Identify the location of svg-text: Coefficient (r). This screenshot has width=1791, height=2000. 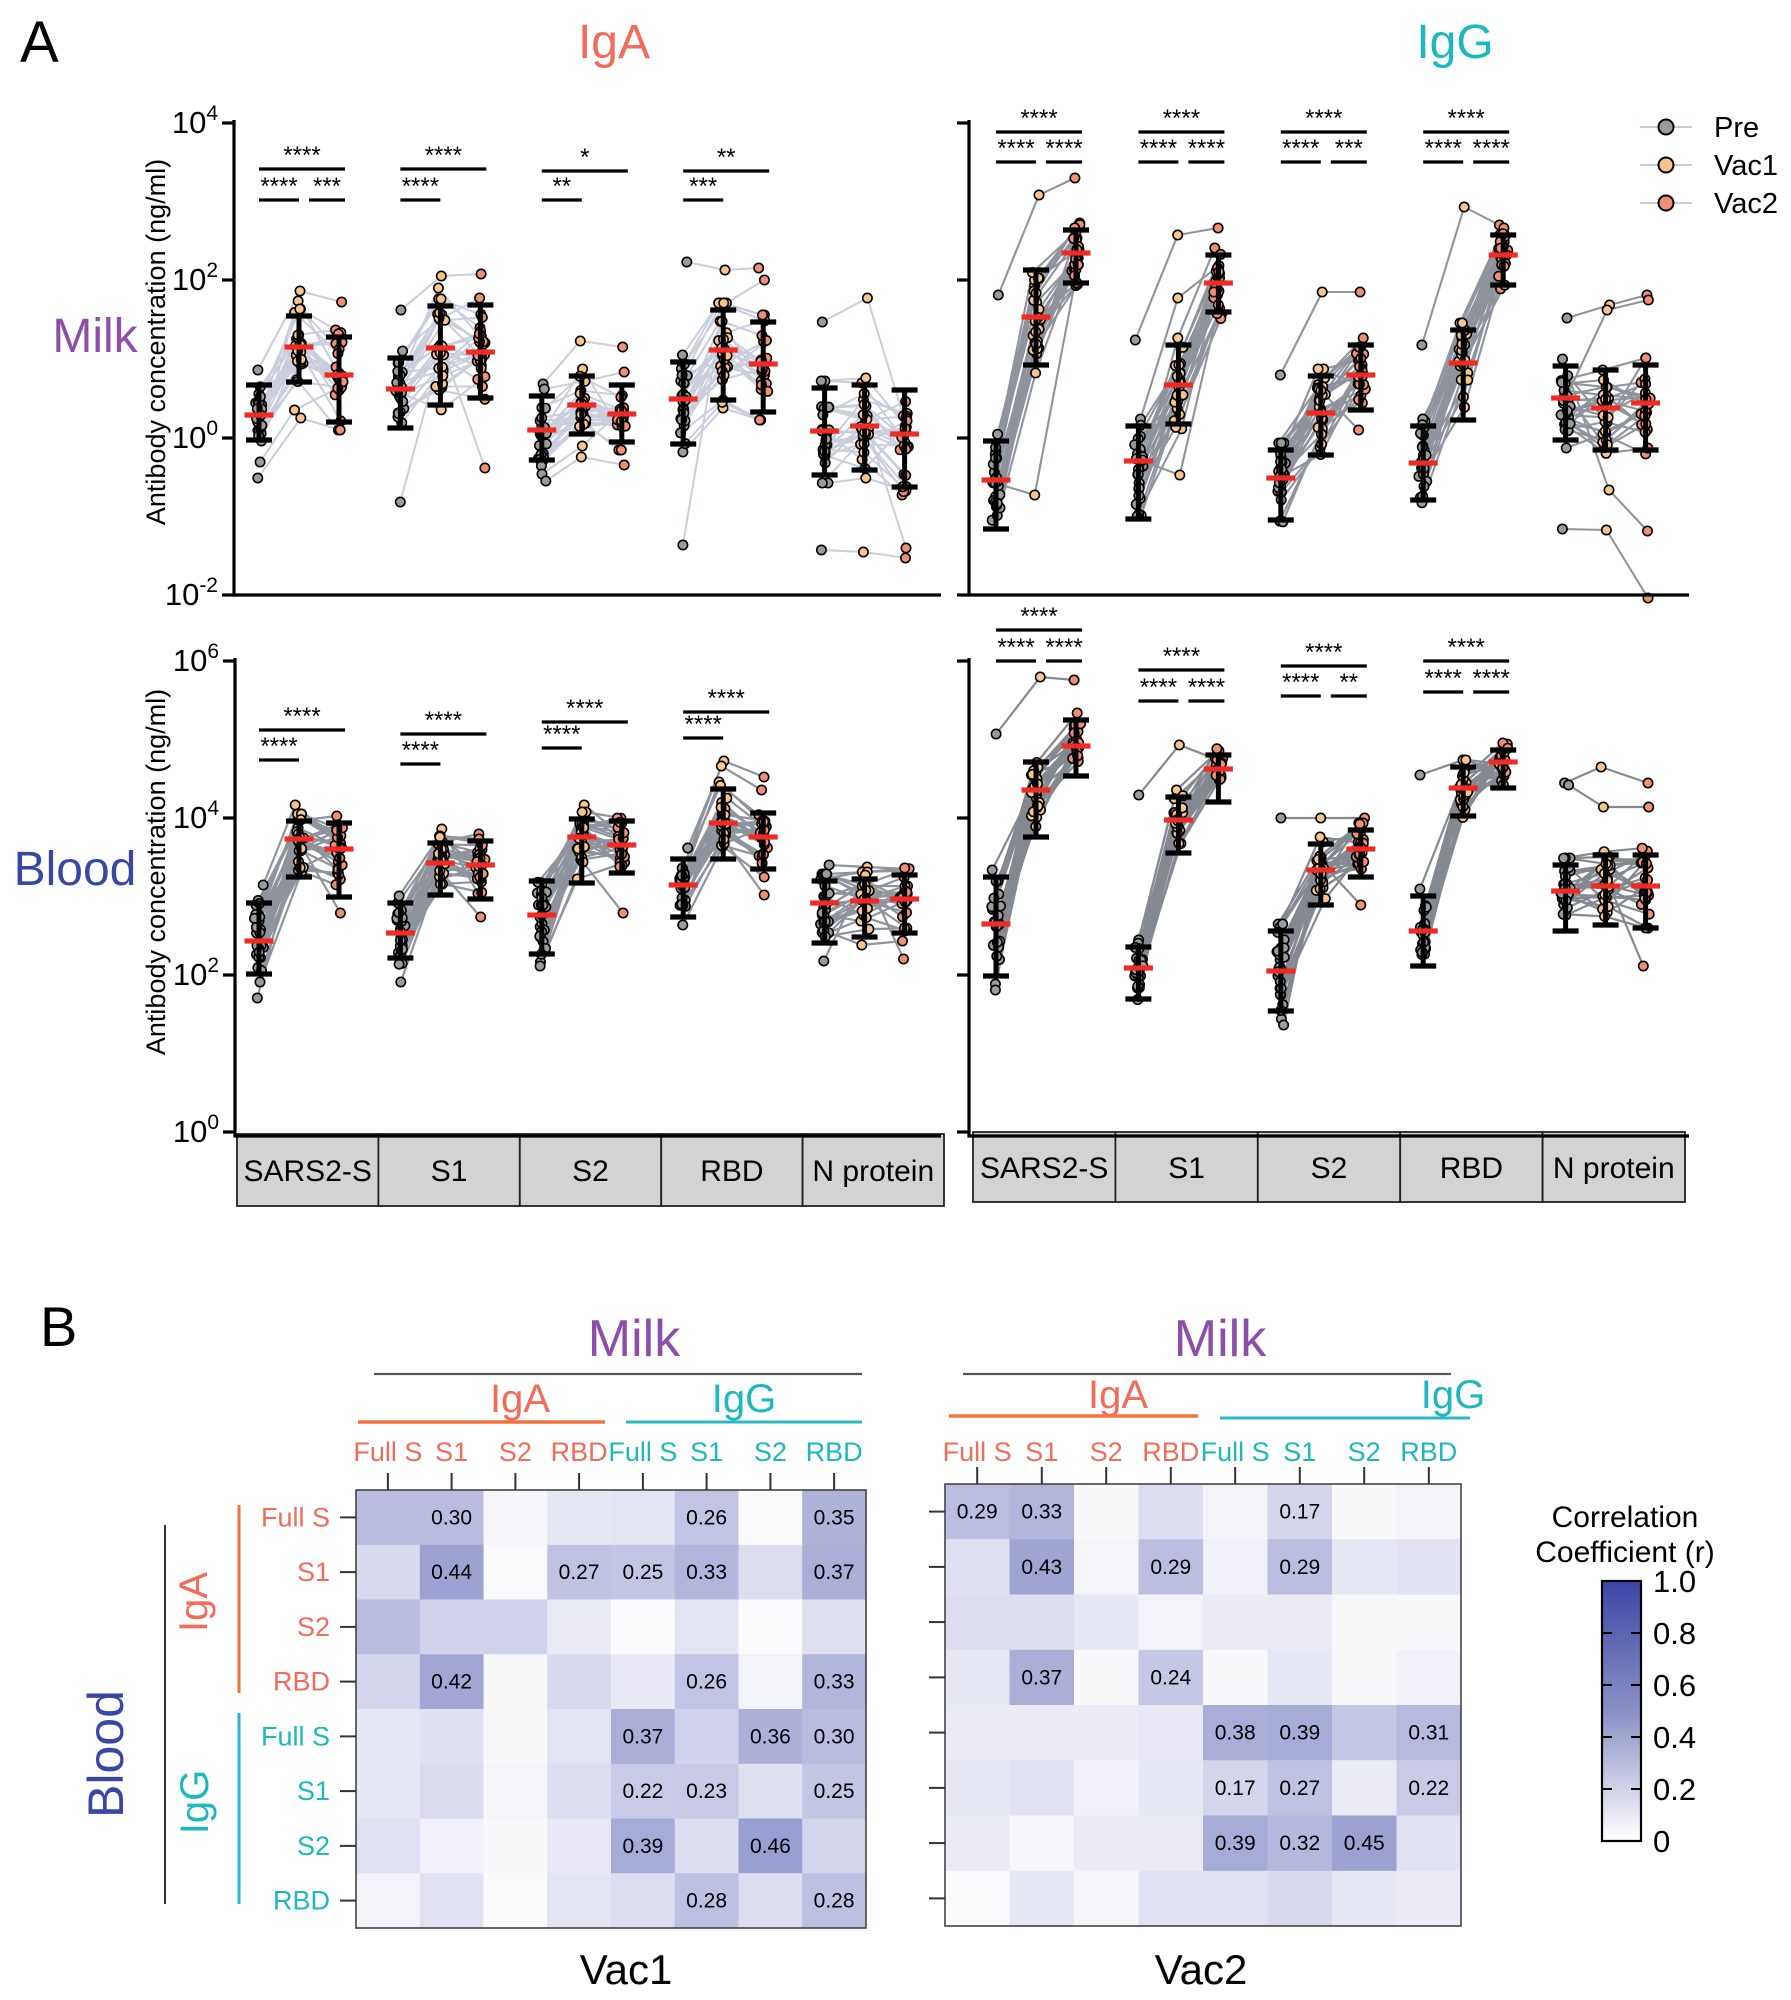
(1625, 1552).